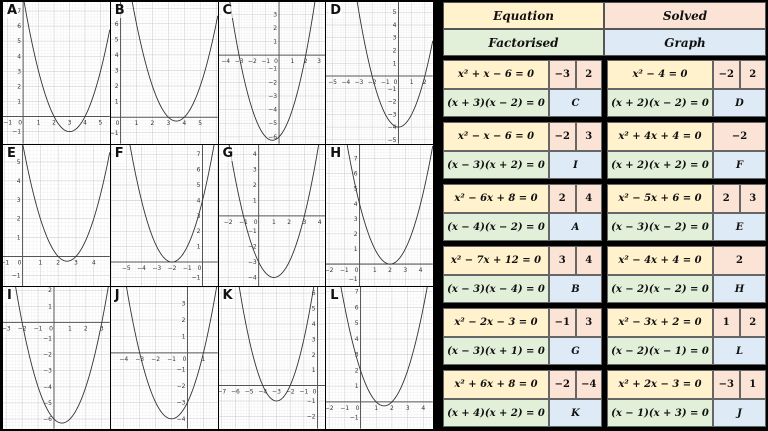 The width and height of the screenshot is (768, 431). I want to click on quadratic-equation: x² − 4 = 0, so click(660, 74).